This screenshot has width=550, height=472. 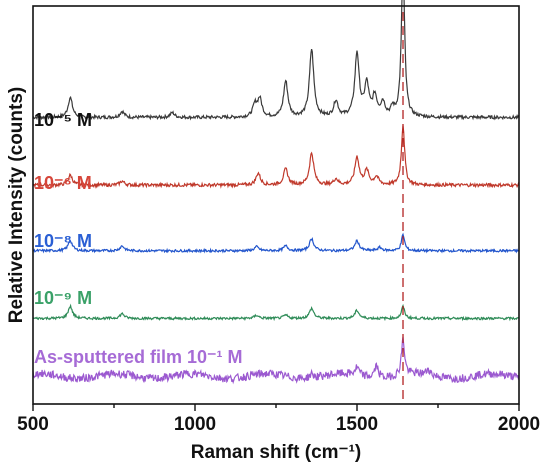 What do you see at coordinates (519, 424) in the screenshot?
I see `x-tick-label: 2000` at bounding box center [519, 424].